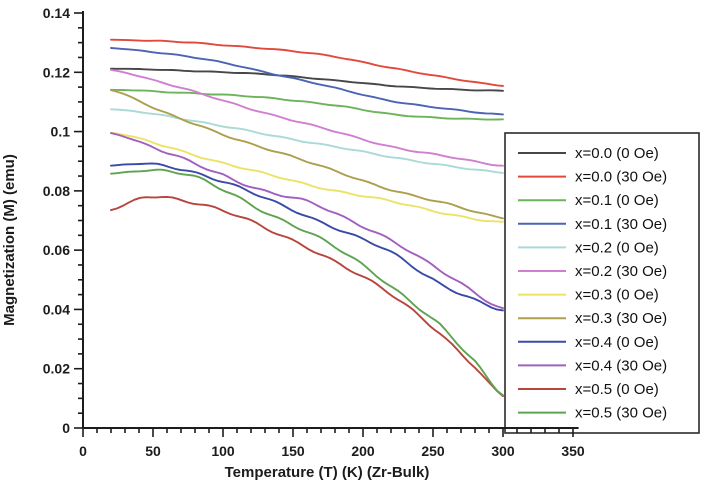  What do you see at coordinates (56, 369) in the screenshot?
I see `y-tick-label: 0.02` at bounding box center [56, 369].